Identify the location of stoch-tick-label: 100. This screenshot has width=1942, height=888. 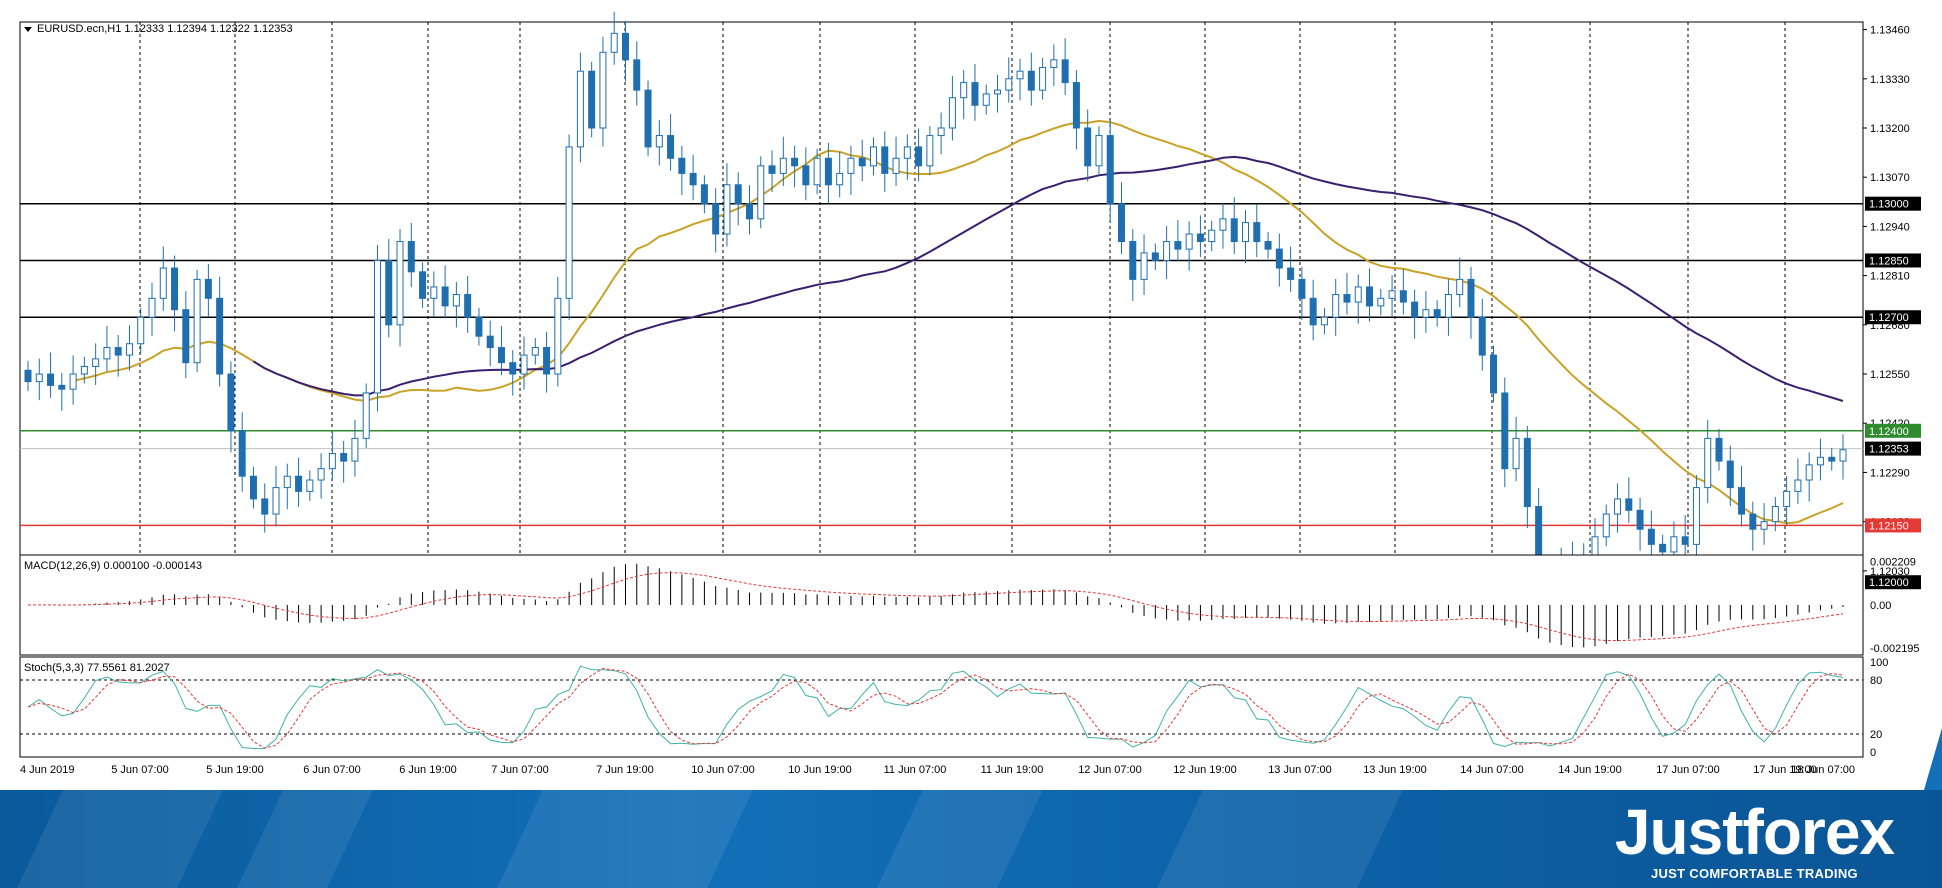
(1879, 663).